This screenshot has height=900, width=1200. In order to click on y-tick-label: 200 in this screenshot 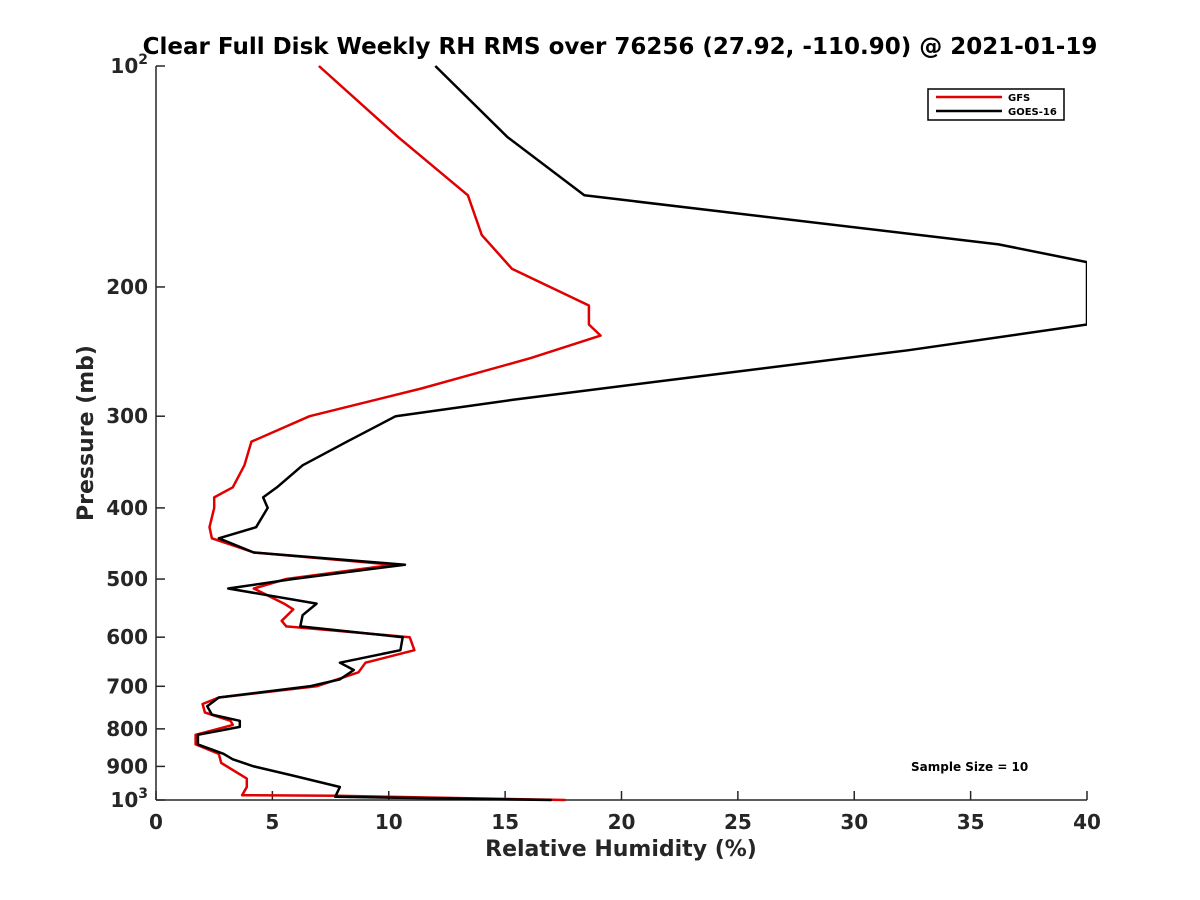, I will do `click(127, 287)`.